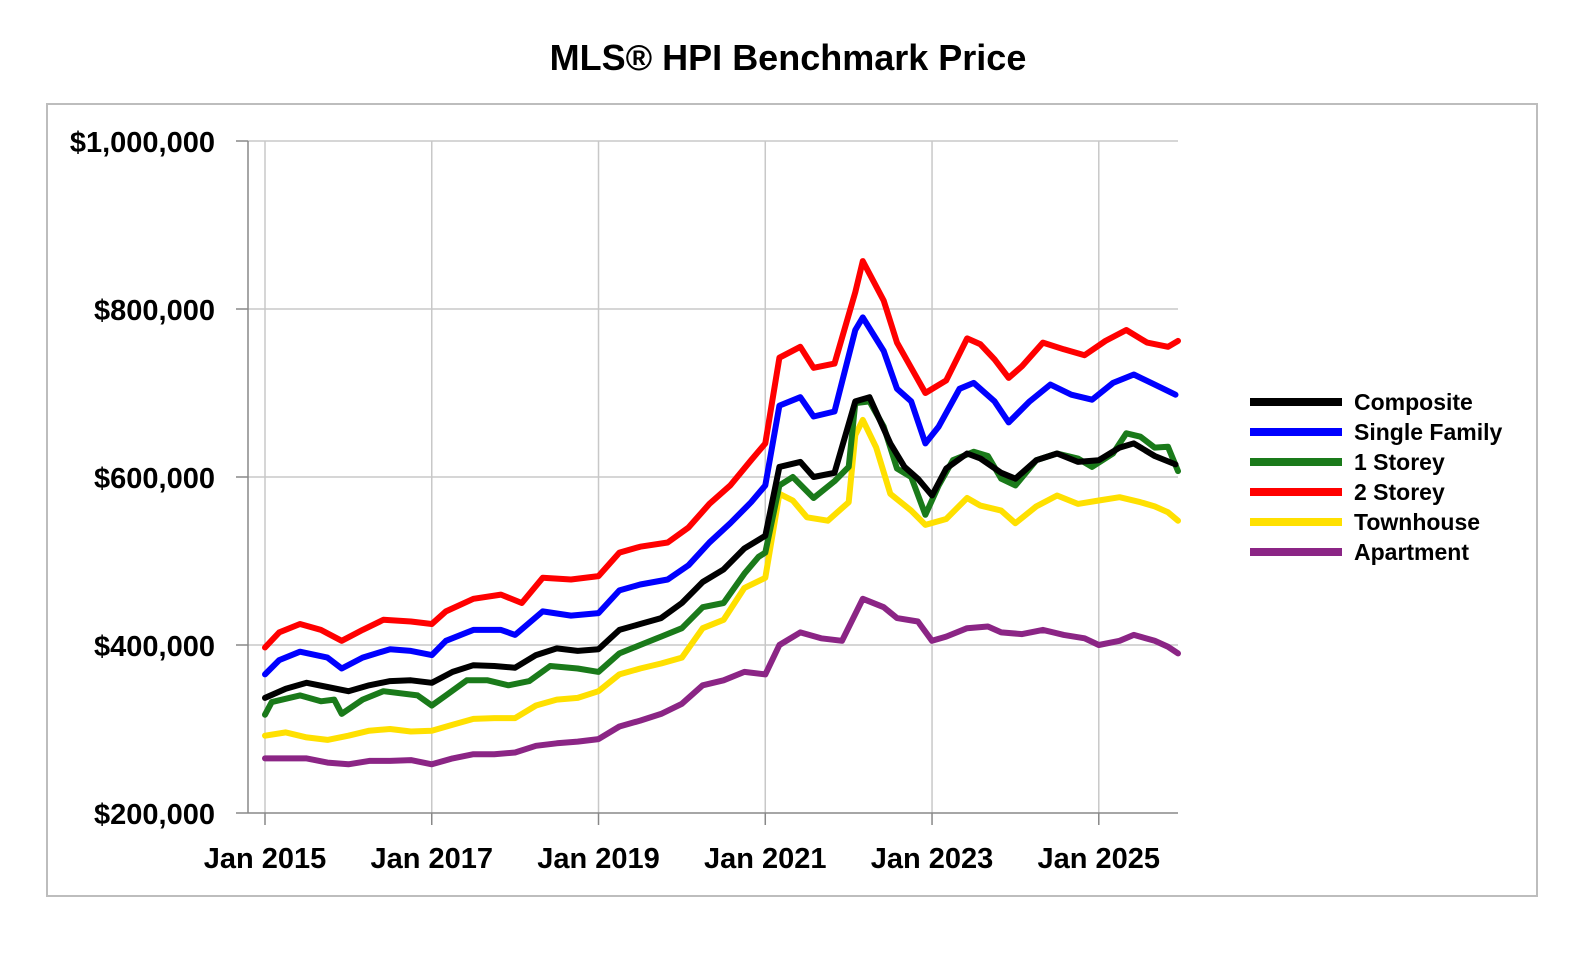 The width and height of the screenshot is (1594, 964). What do you see at coordinates (788, 57) in the screenshot?
I see `chart-title: MLS® HPI Benchmark Price` at bounding box center [788, 57].